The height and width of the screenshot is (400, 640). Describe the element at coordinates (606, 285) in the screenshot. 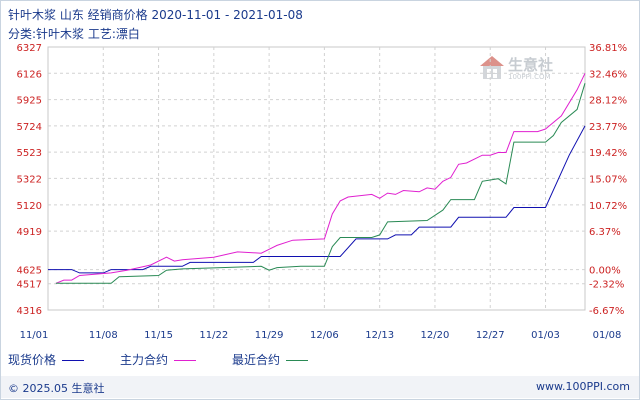

I see `y-right-tick-label: -2.32%` at that location.